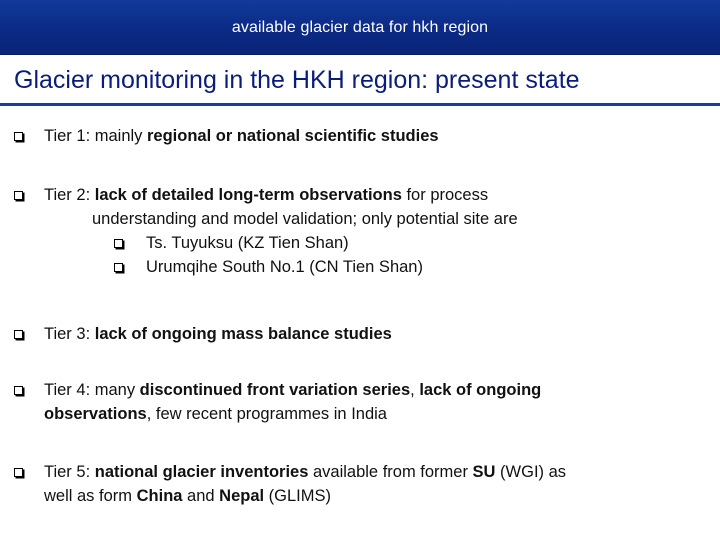 The width and height of the screenshot is (720, 540). I want to click on tier-2-emphasis: lack of detailed long-term observations, so click(248, 195).